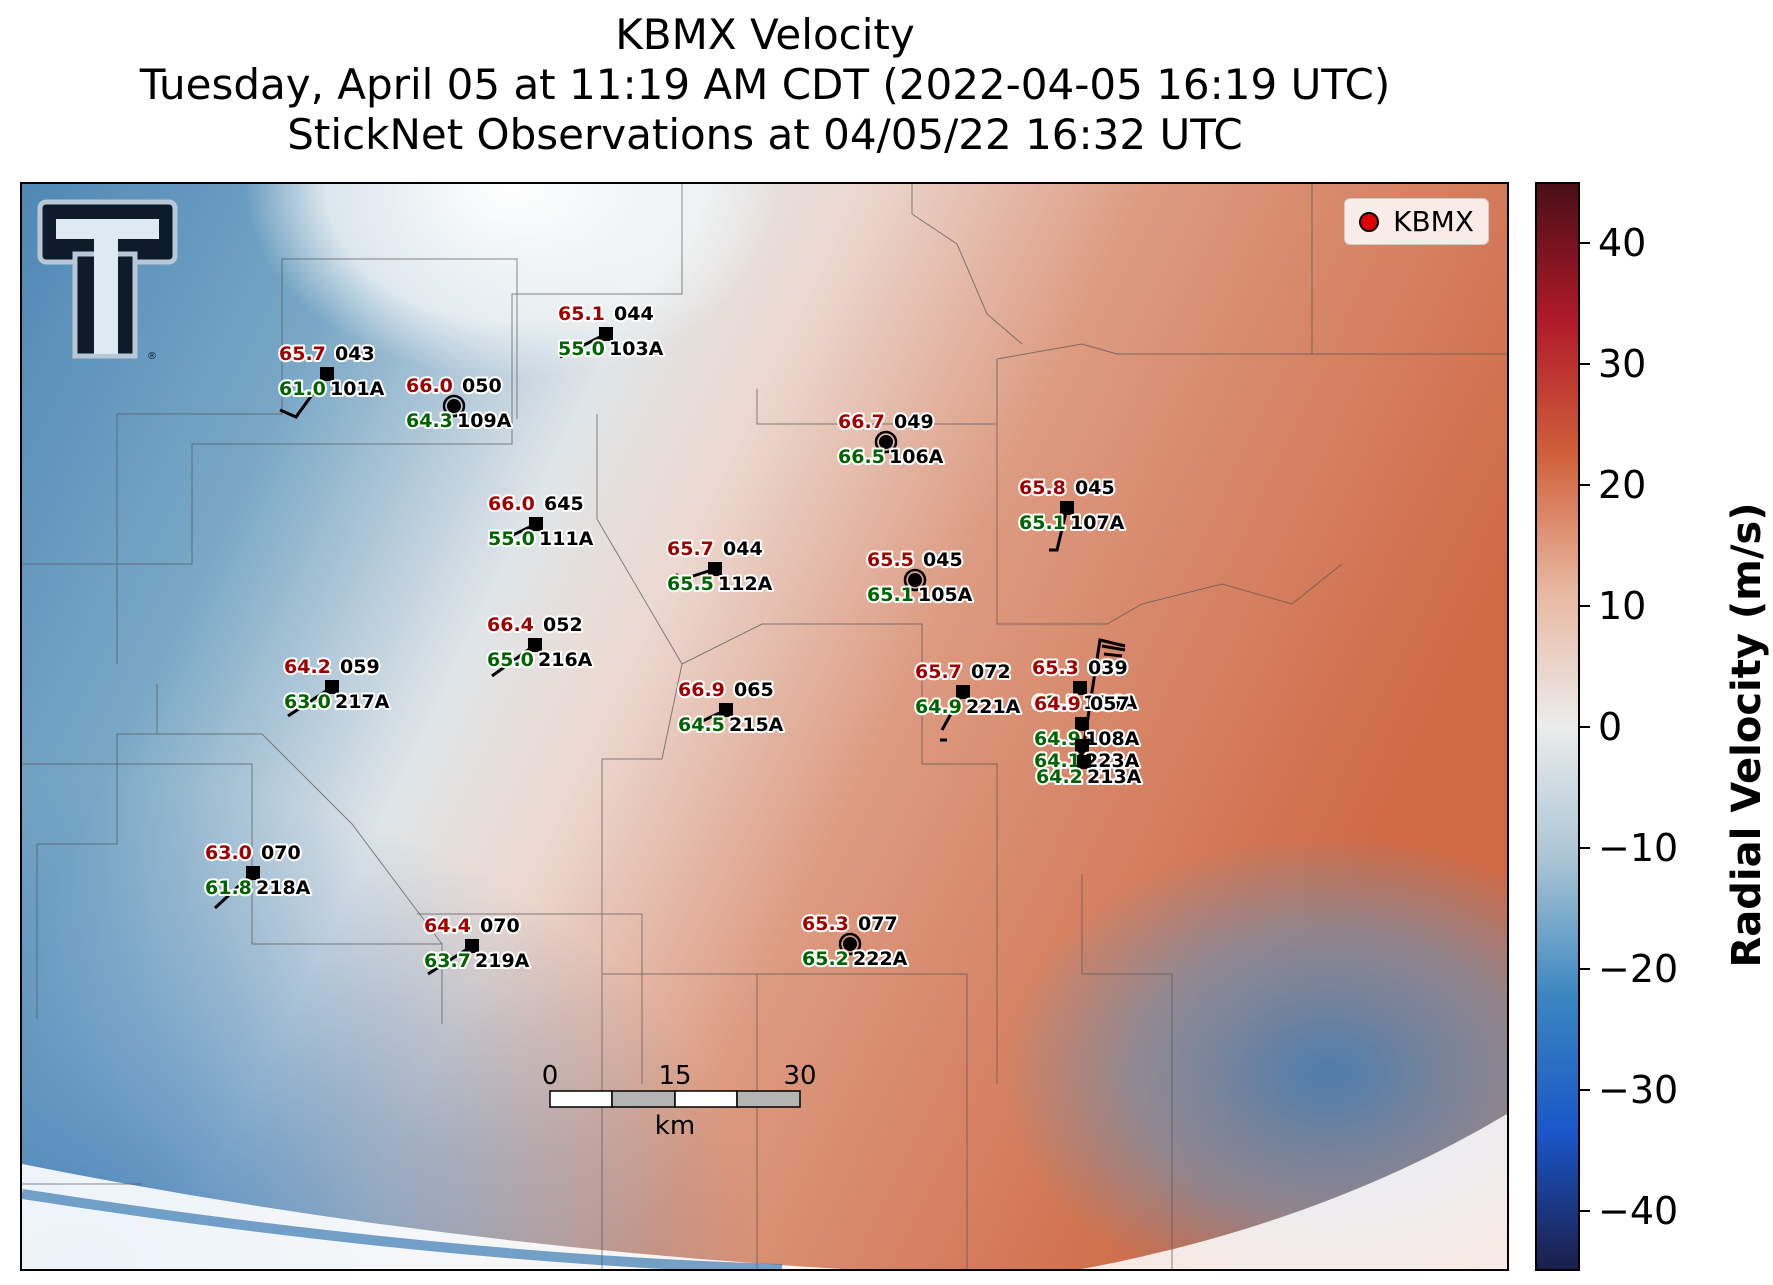 The height and width of the screenshot is (1285, 1773). Describe the element at coordinates (945, 595) in the screenshot. I see `station-id: 105A` at that location.